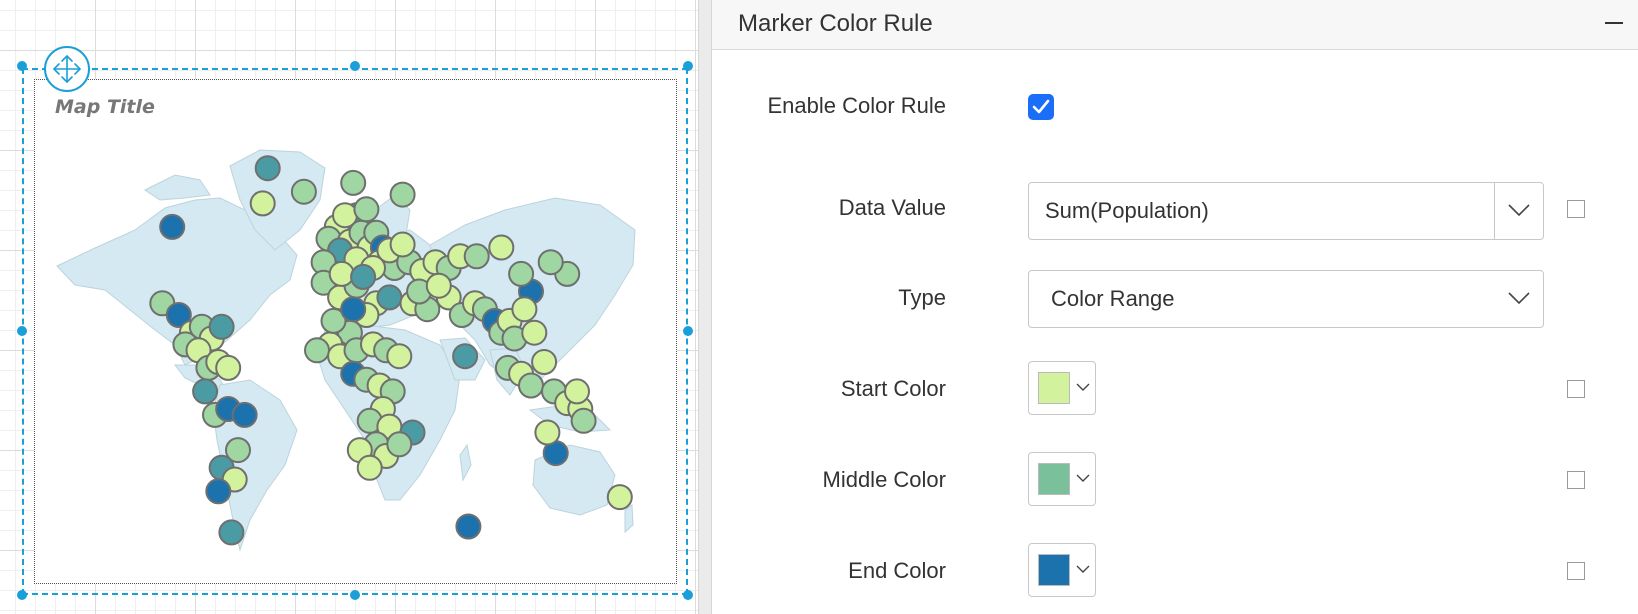 This screenshot has height=614, width=1638. I want to click on end-color-label: End Color, so click(897, 570).